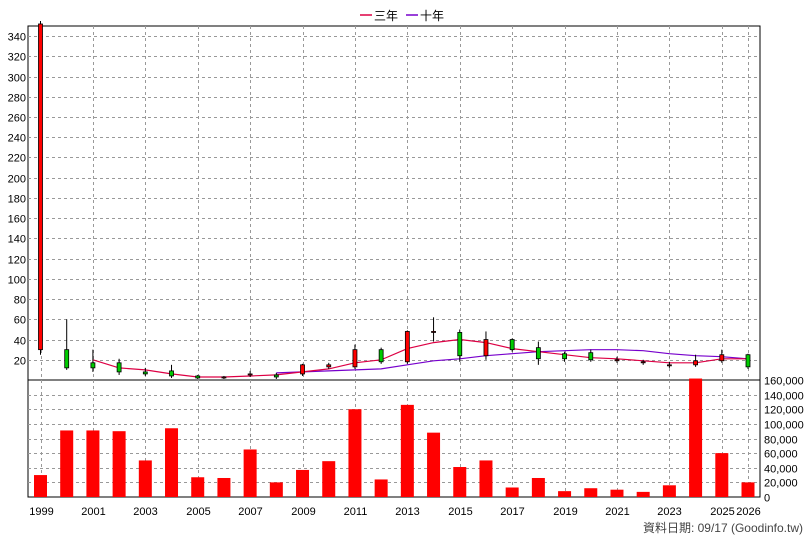 The height and width of the screenshot is (540, 808). Describe the element at coordinates (386, 16) in the screenshot. I see `legend-label-3yr: 三年` at that location.